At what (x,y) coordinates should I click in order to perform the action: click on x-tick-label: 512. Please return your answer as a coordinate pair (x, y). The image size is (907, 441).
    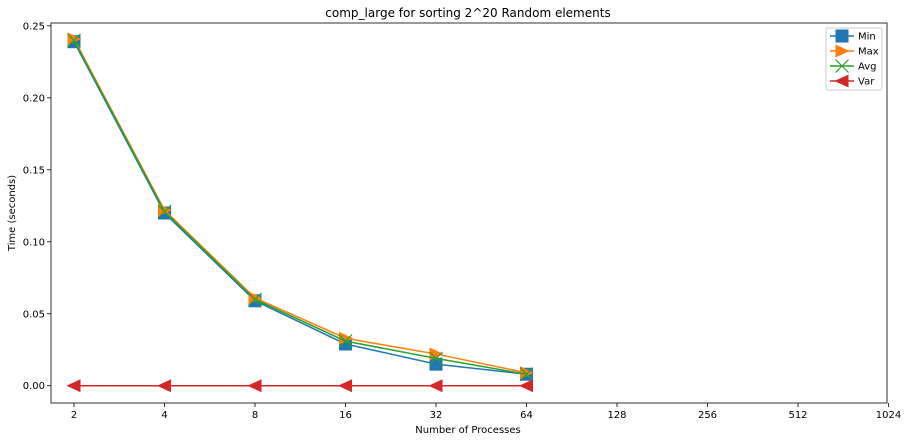
    Looking at the image, I should click on (797, 415).